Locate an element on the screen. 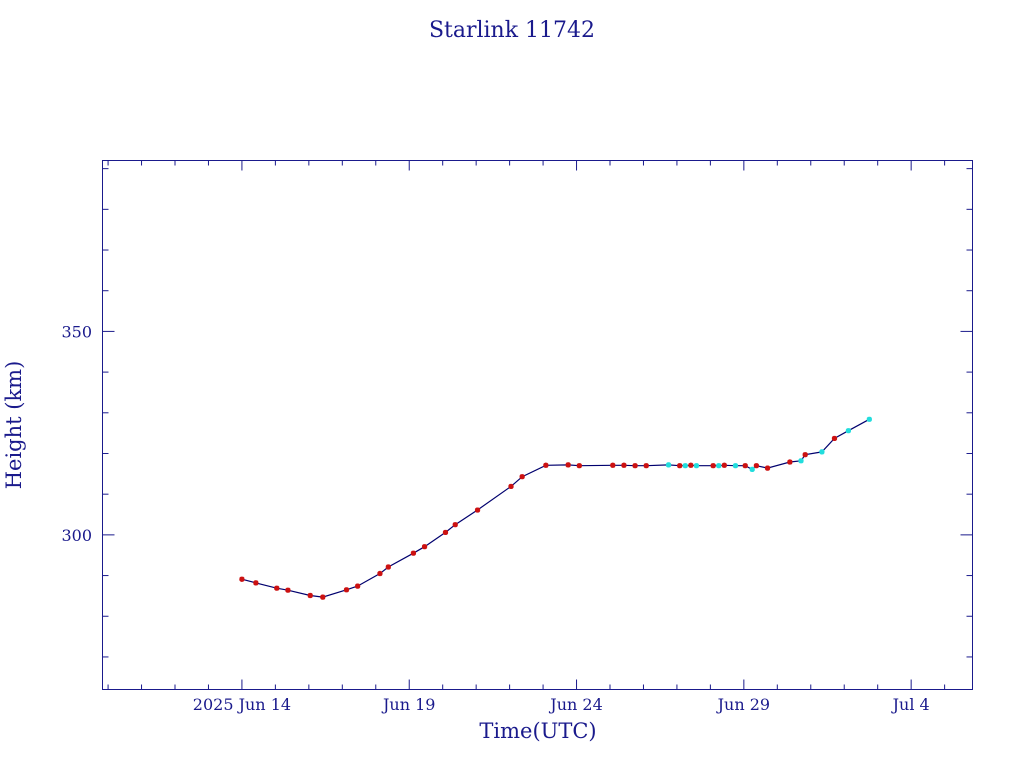 The image size is (1024, 768). y-tick-labels: 300 350 is located at coordinates (76, 433).